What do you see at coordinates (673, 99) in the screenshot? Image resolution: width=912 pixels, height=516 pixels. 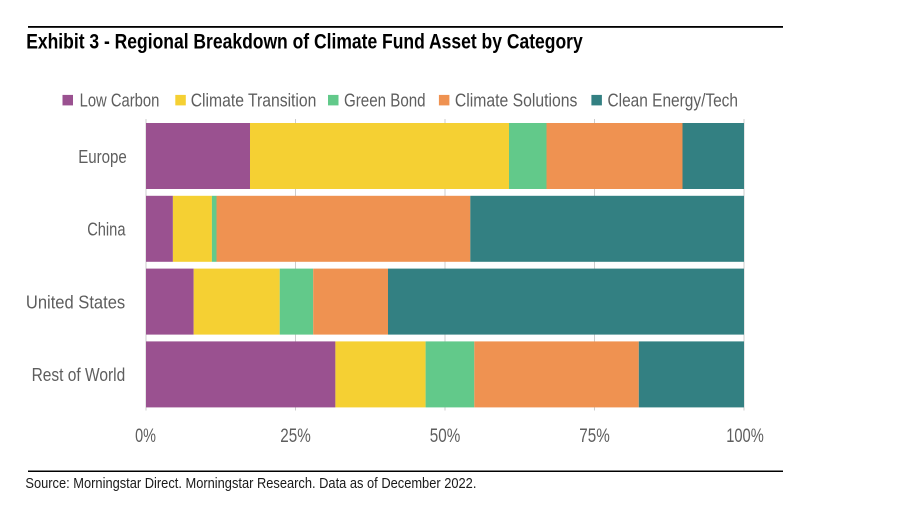 I see `svg-text: Clean Energy/Tech` at bounding box center [673, 99].